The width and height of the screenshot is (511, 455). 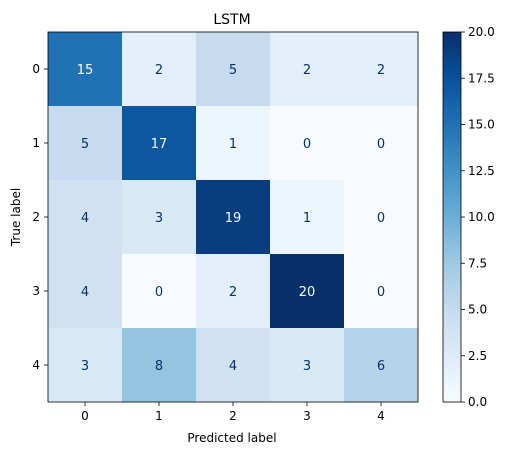 I want to click on x-tick-label: 2, so click(x=233, y=416).